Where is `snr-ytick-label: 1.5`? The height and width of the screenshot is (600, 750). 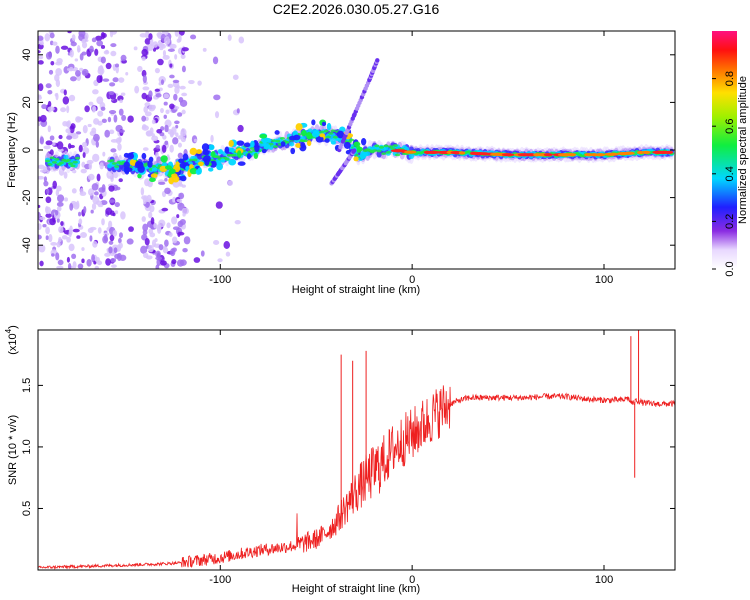
snr-ytick-label: 1.5 is located at coordinates (27, 385).